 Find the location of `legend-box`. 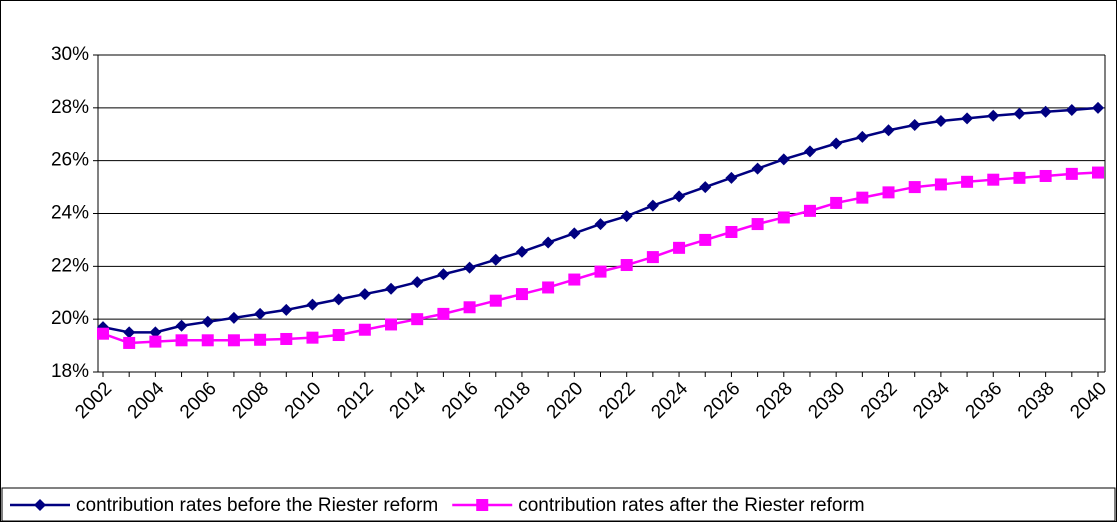

legend-box is located at coordinates (558, 504).